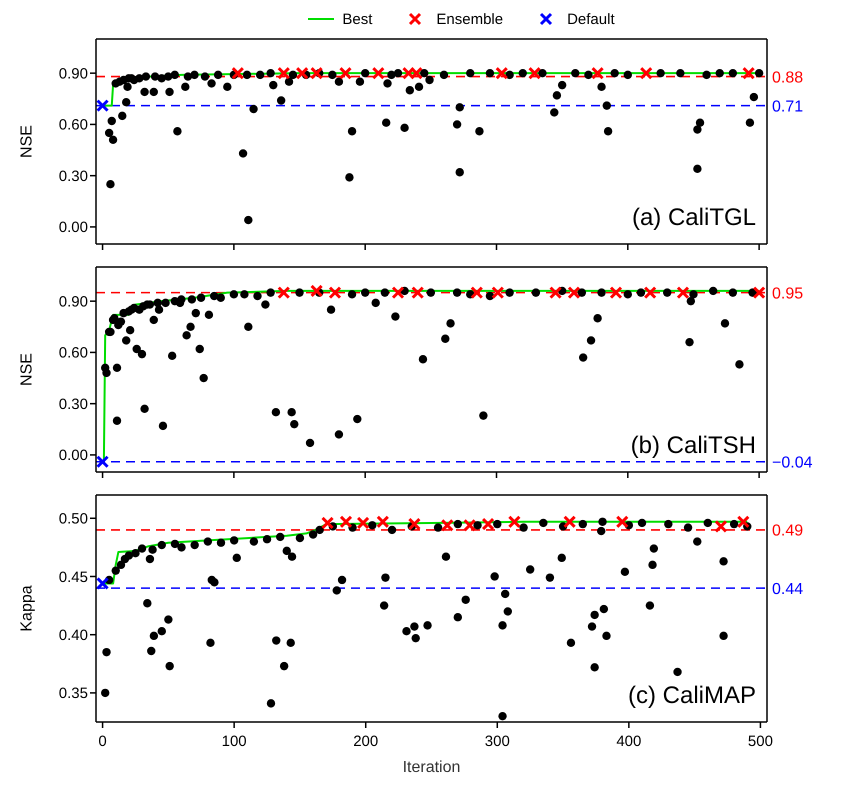 The image size is (845, 808). What do you see at coordinates (431, 767) in the screenshot?
I see `x-axis-title: Iteration` at bounding box center [431, 767].